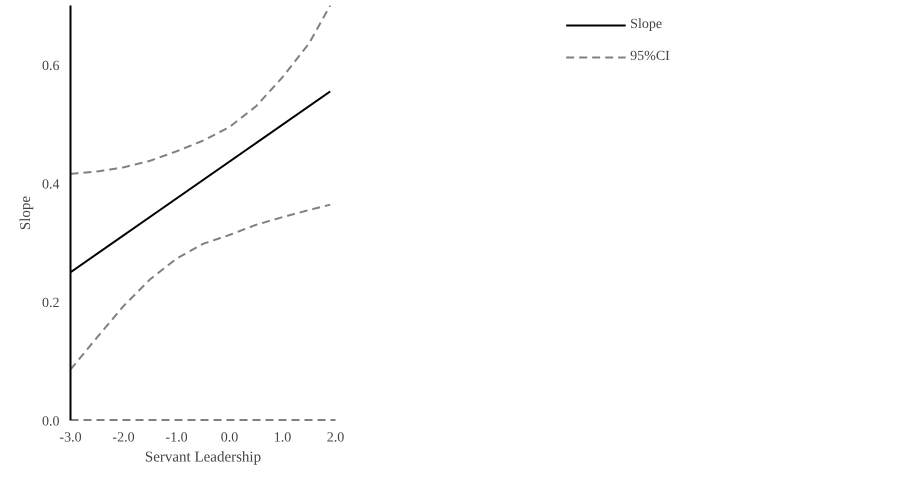  I want to click on x-axis-title: Servant Leadership, so click(203, 458).